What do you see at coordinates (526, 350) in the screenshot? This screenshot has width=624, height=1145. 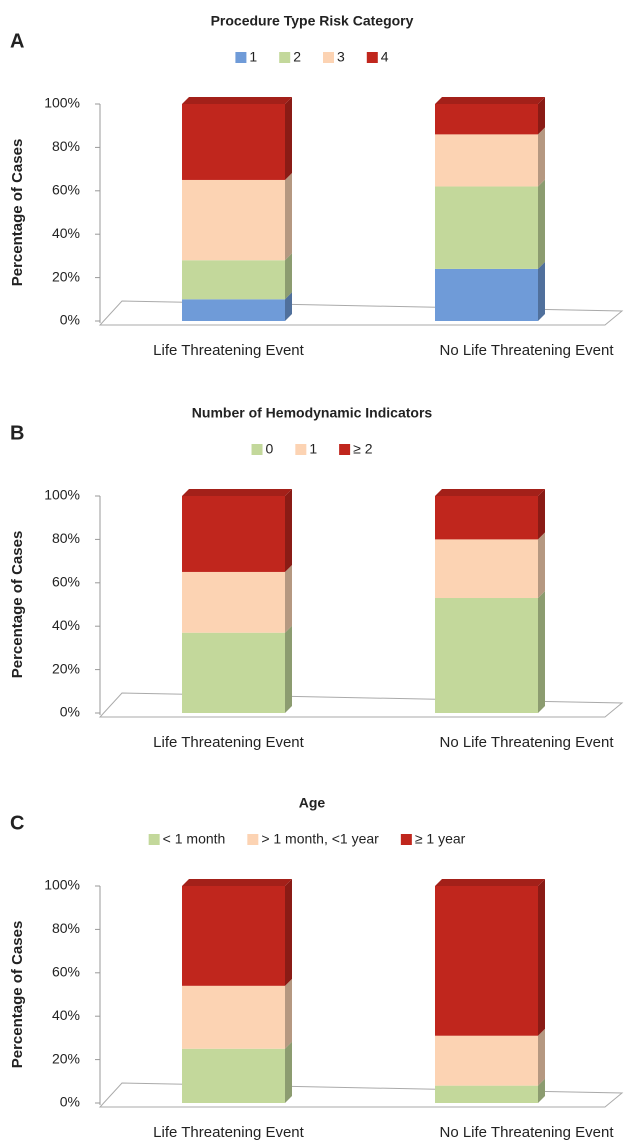 I see `x-tick-label: No Life Threatening Event` at bounding box center [526, 350].